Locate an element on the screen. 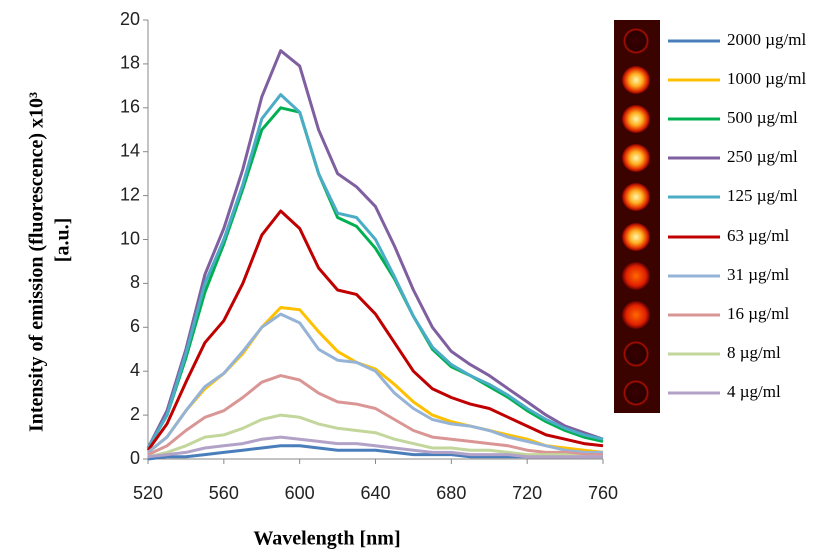 The height and width of the screenshot is (553, 840). y-tick-label: 0 is located at coordinates (135, 458).